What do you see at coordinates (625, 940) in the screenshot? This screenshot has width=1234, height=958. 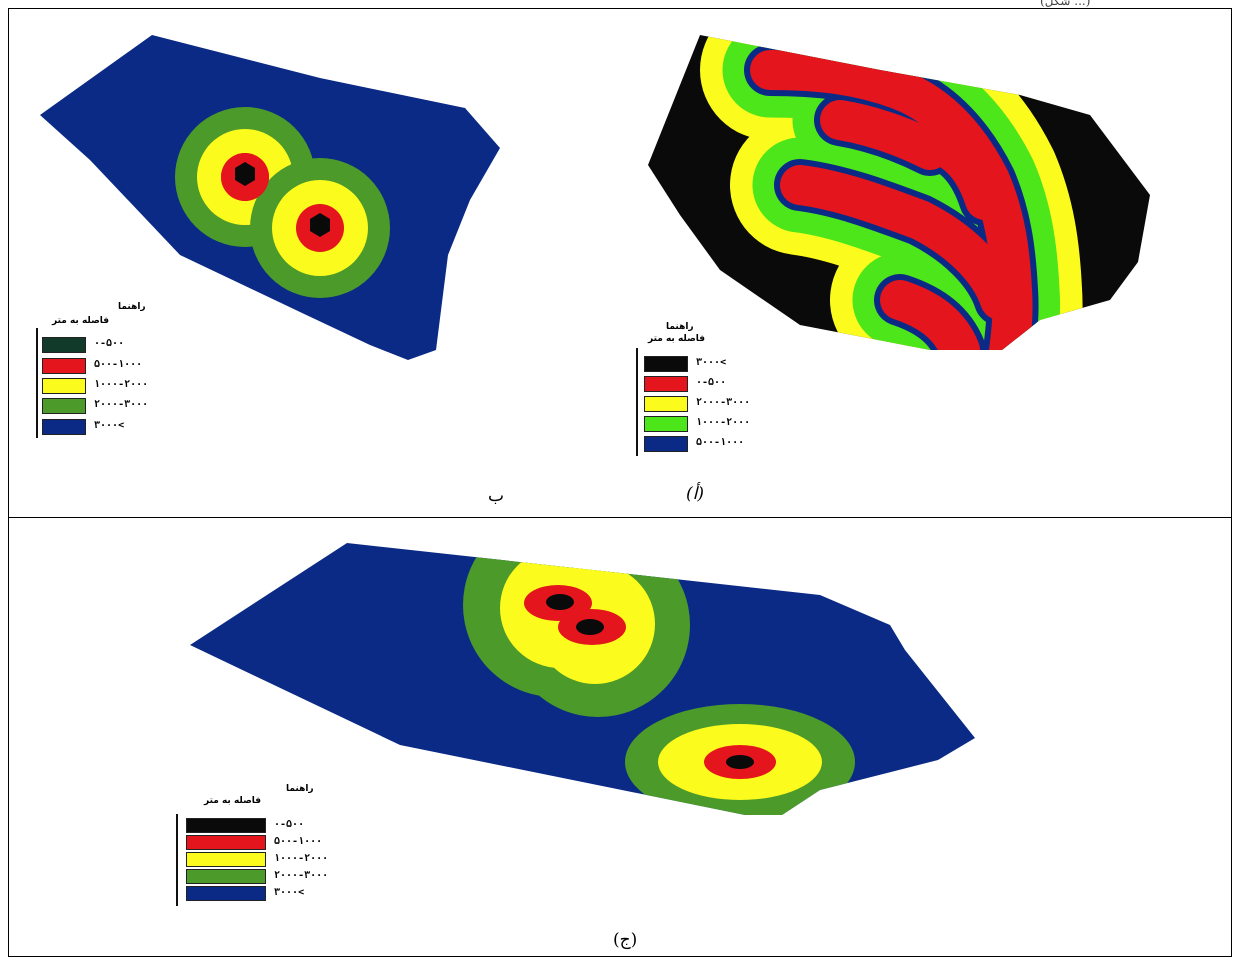 I see `caption-c: (ج)` at bounding box center [625, 940].